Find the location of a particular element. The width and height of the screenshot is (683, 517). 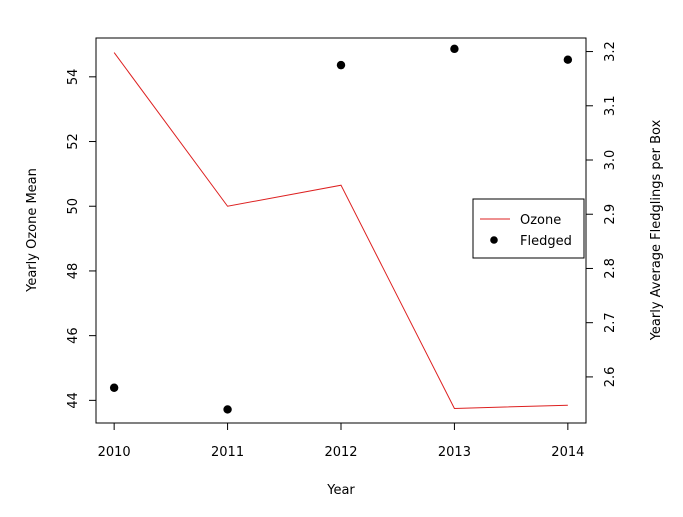

y-axis-left-label: Yearly Ozone Mean is located at coordinates (32, 230).